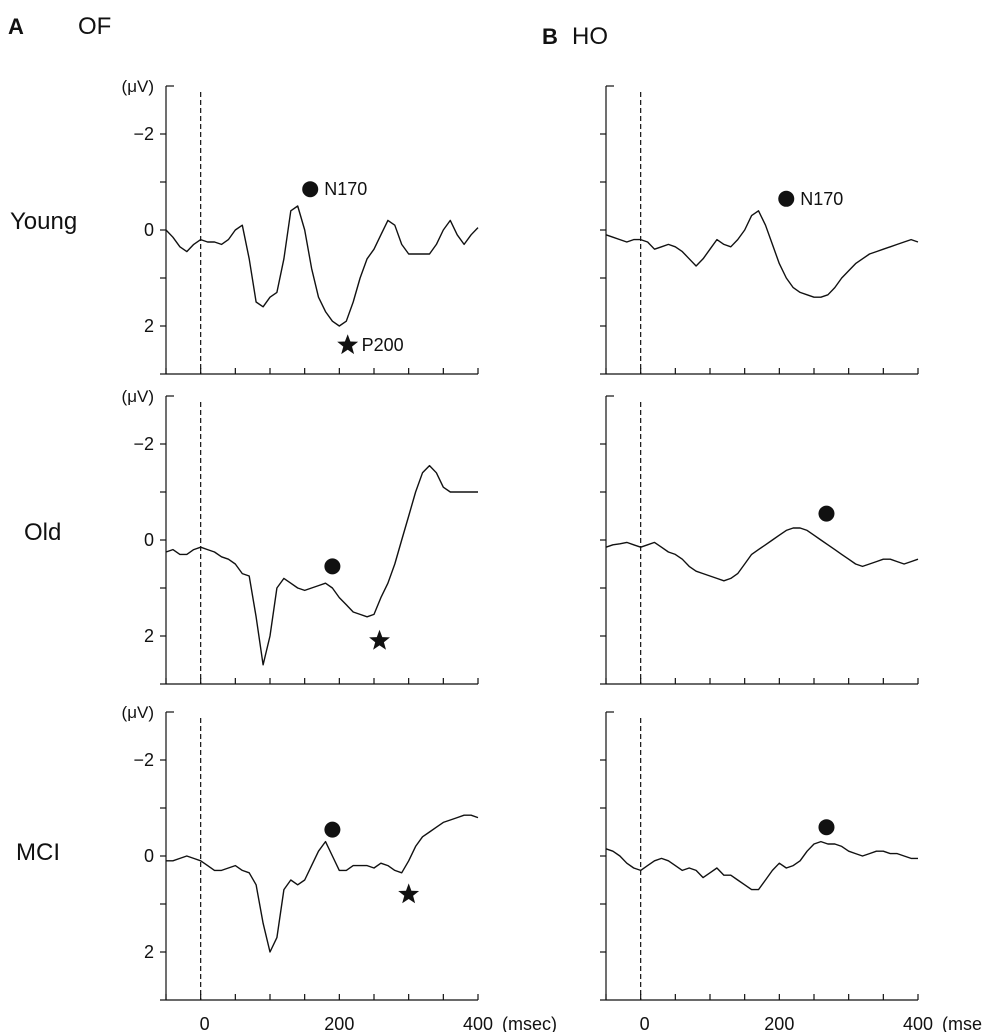  Describe the element at coordinates (143, 760) in the screenshot. I see `y-tick-label-of-mci: −2` at that location.